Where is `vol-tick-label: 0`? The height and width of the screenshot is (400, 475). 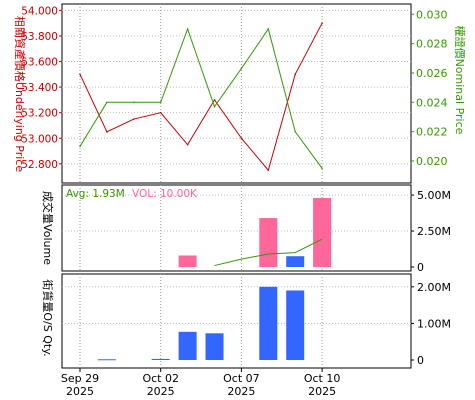 vol-tick-label: 0 is located at coordinates (420, 267).